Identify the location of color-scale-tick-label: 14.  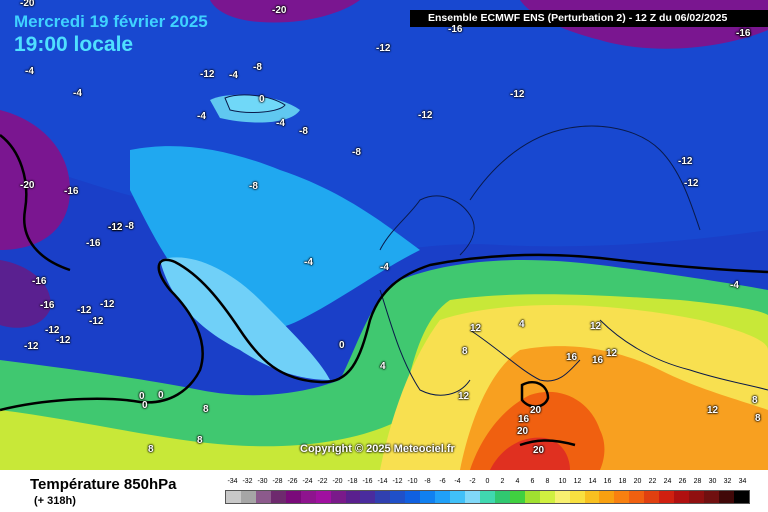
(592, 481).